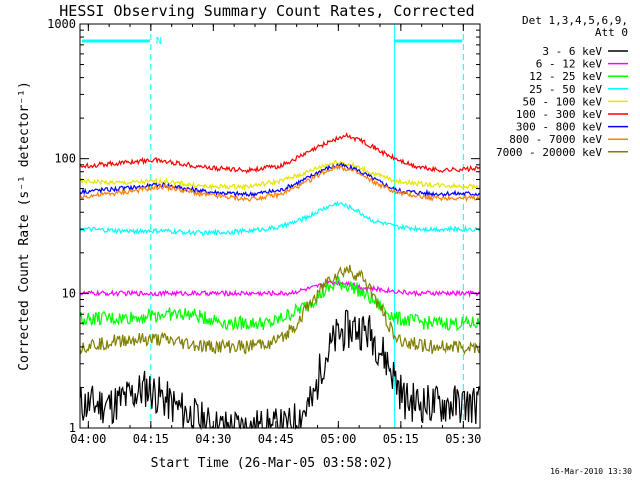  Describe the element at coordinates (559, 114) in the screenshot. I see `legend-label: 100 - 300 keV` at that location.